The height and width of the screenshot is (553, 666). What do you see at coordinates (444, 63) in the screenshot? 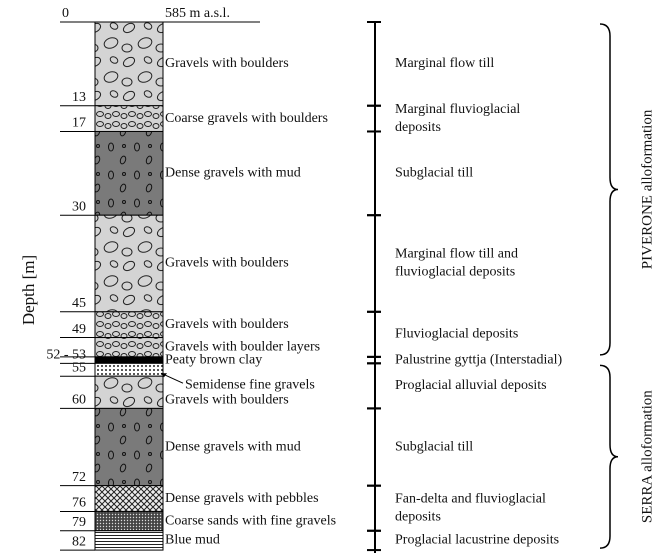
I see `interpretation: Marginal flow till` at bounding box center [444, 63].